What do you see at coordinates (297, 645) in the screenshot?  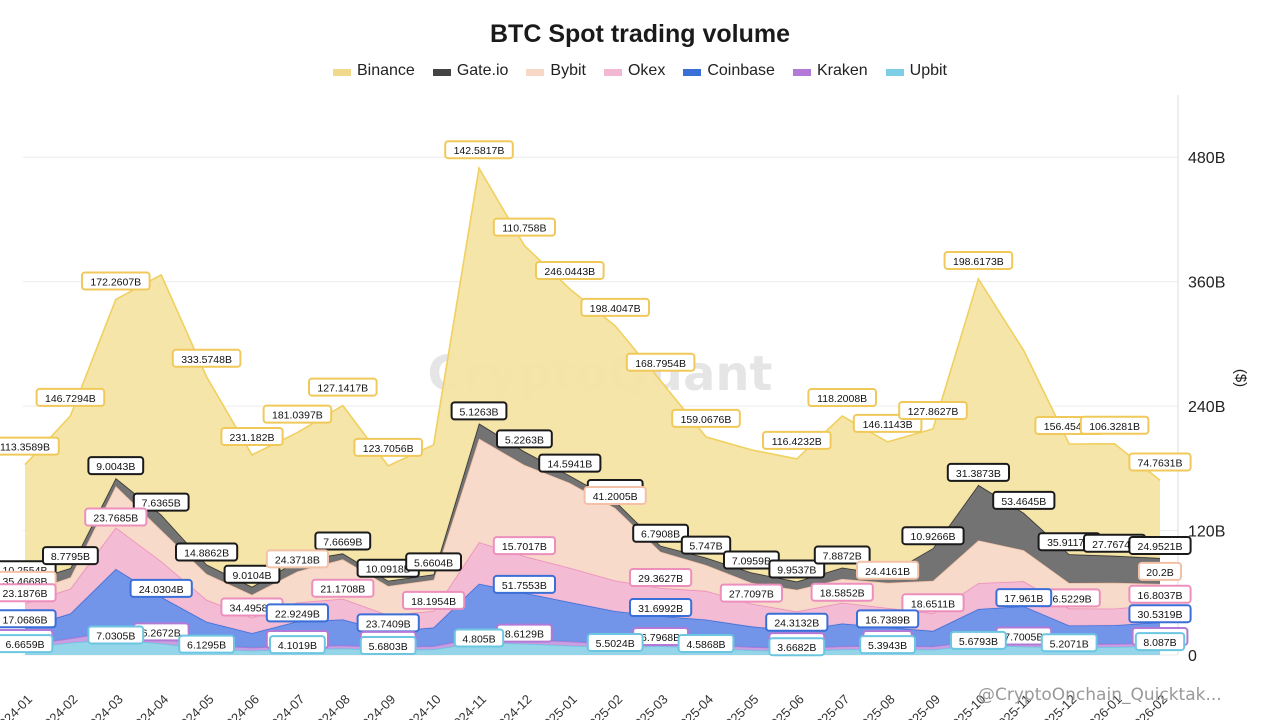 I see `data-label: 4.1019B` at bounding box center [297, 645].